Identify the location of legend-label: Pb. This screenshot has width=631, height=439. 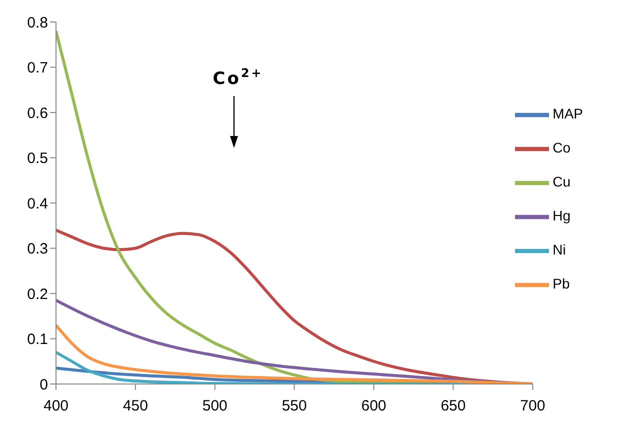
(561, 284).